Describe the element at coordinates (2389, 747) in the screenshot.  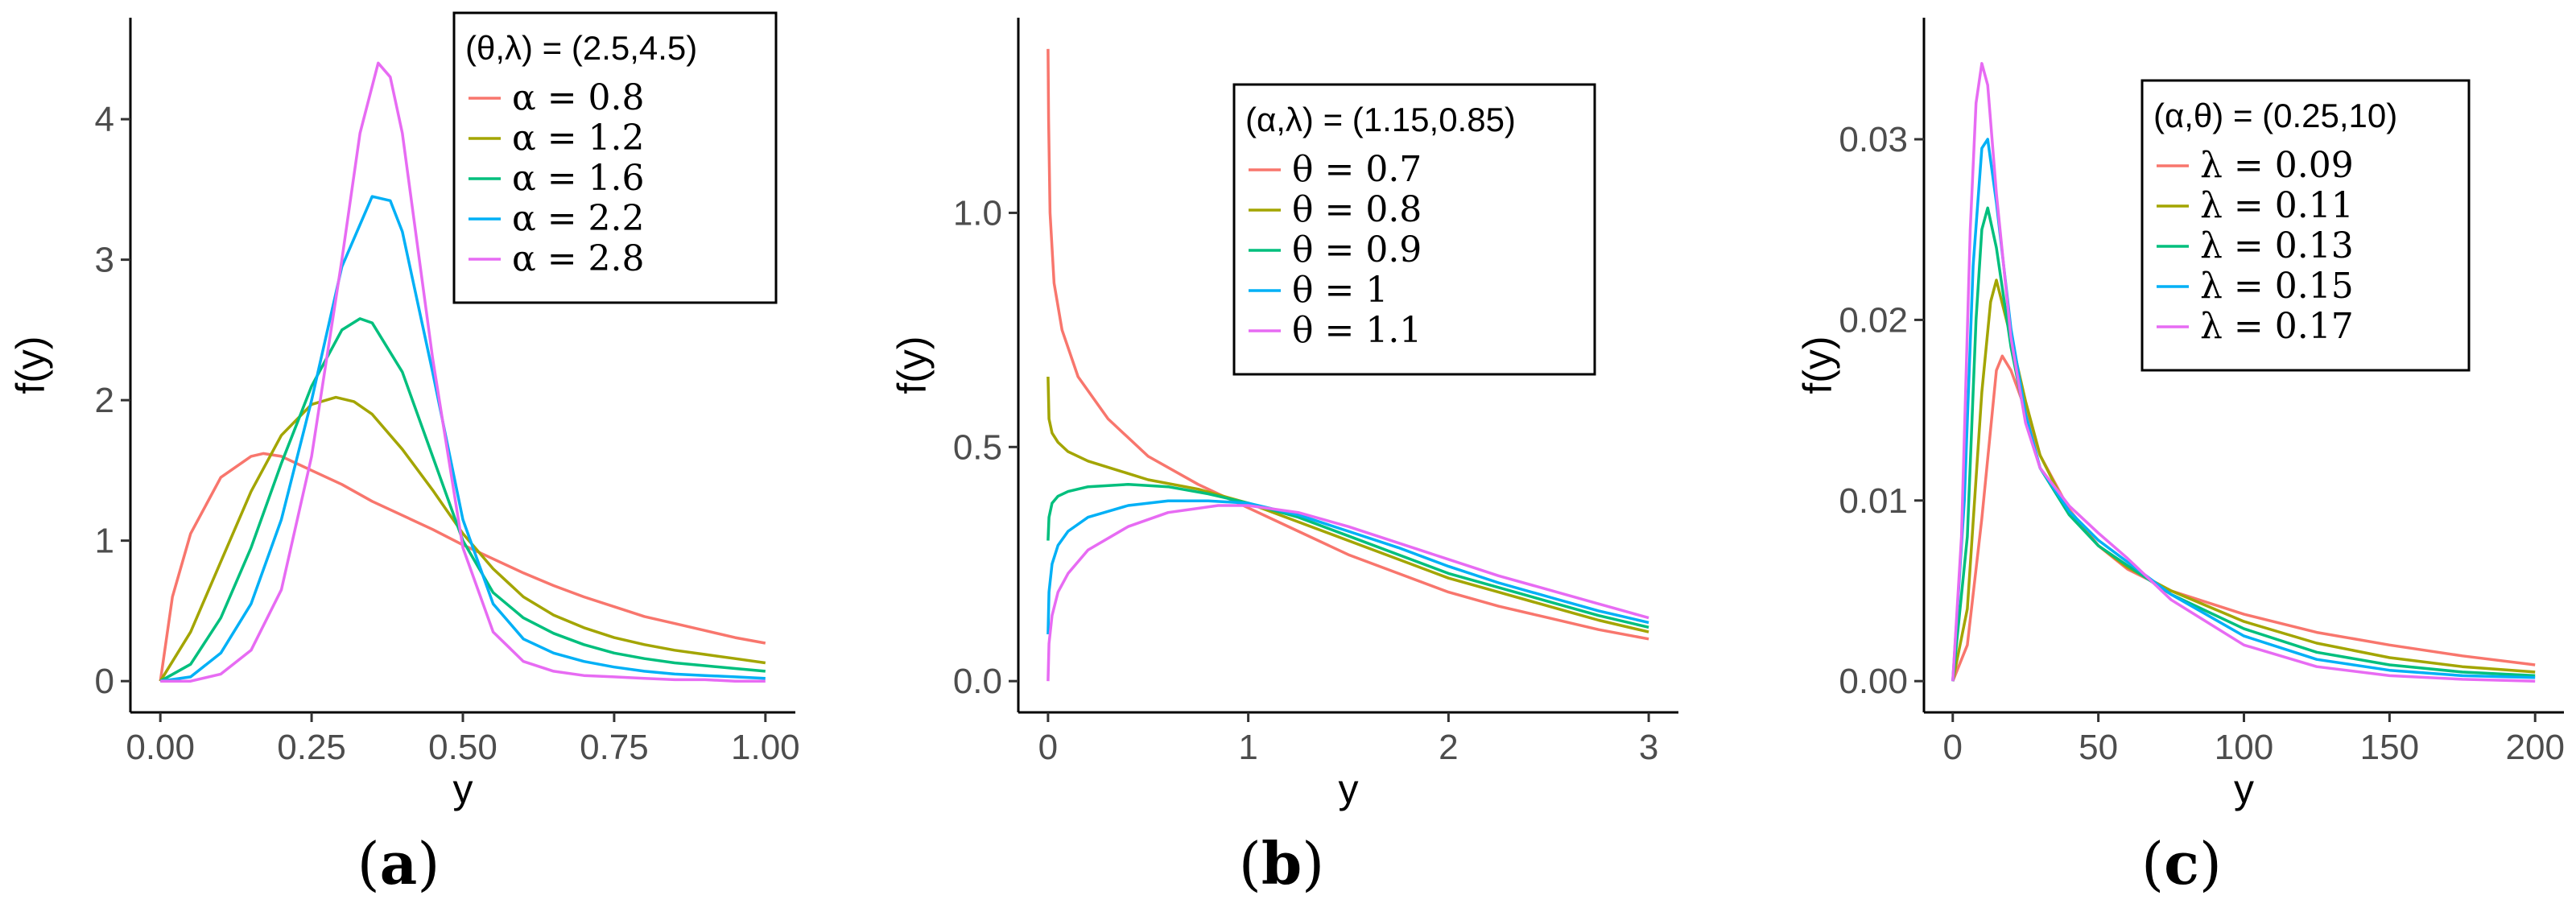
I see `x-tick-label: 150` at that location.